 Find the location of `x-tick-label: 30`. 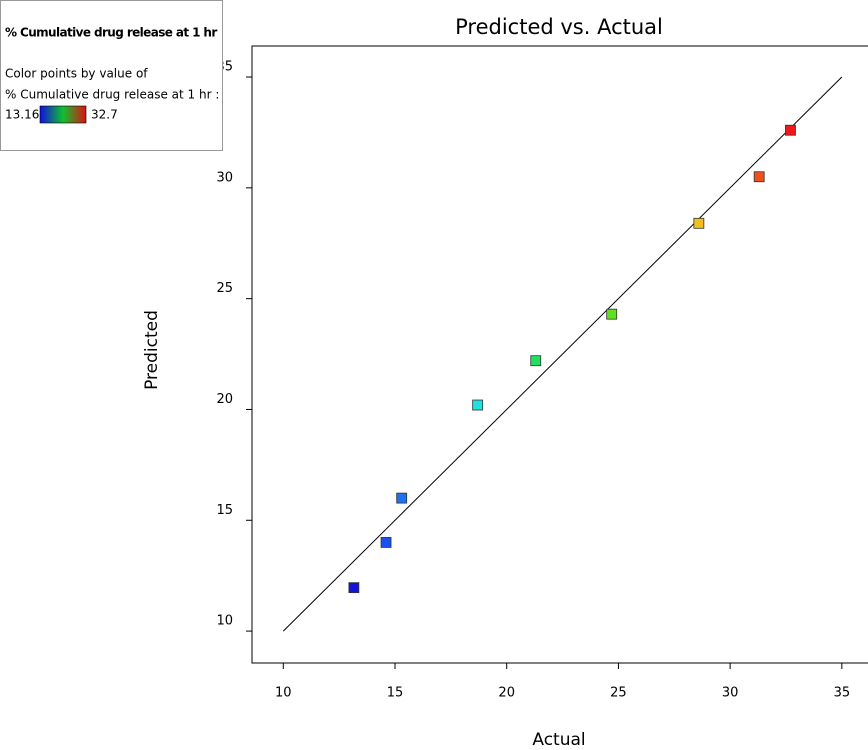

x-tick-label: 30 is located at coordinates (730, 693).